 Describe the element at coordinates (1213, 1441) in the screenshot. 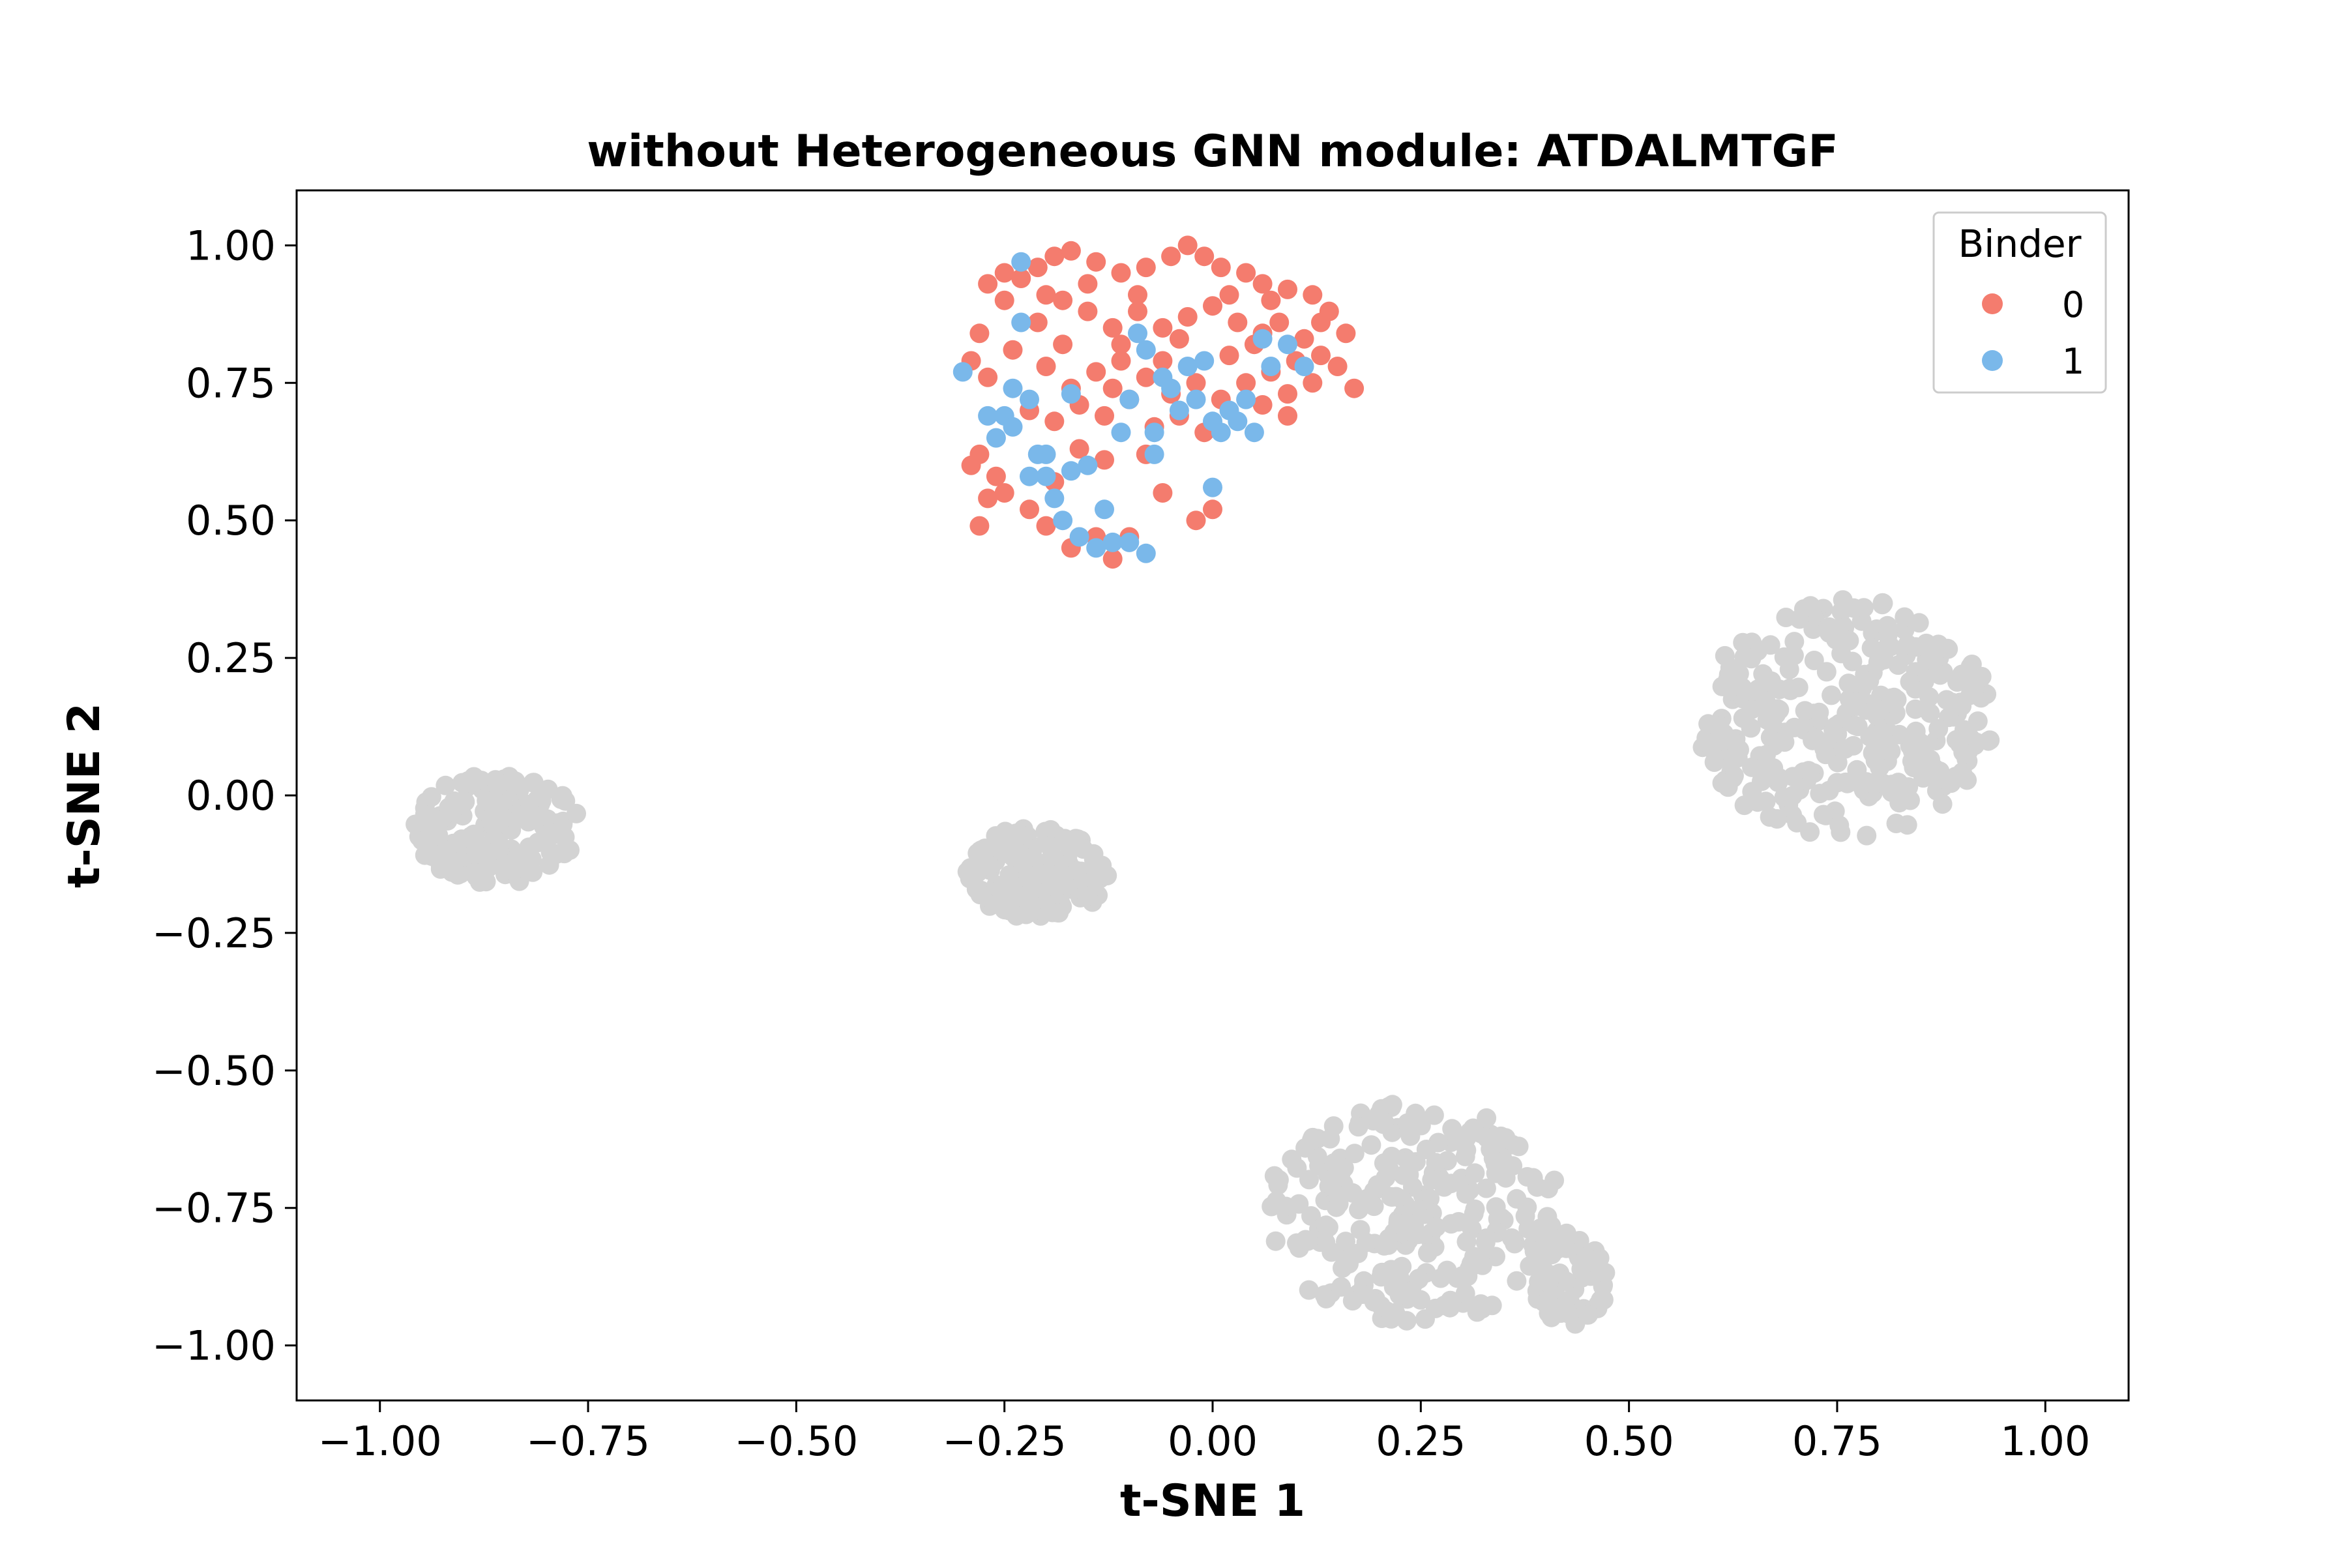

I see `x-tick-label: 0.00` at that location.